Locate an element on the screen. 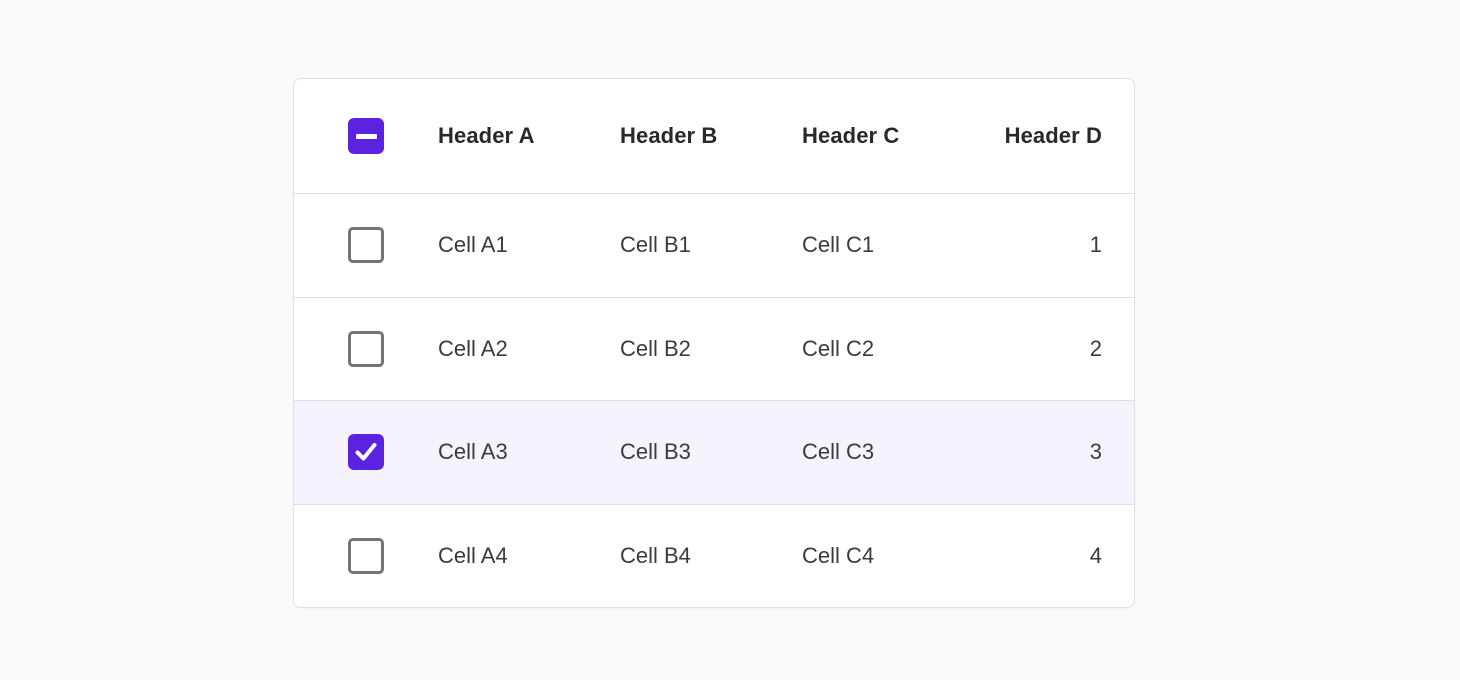 The height and width of the screenshot is (680, 1460). header-select-cell is located at coordinates (366, 136).